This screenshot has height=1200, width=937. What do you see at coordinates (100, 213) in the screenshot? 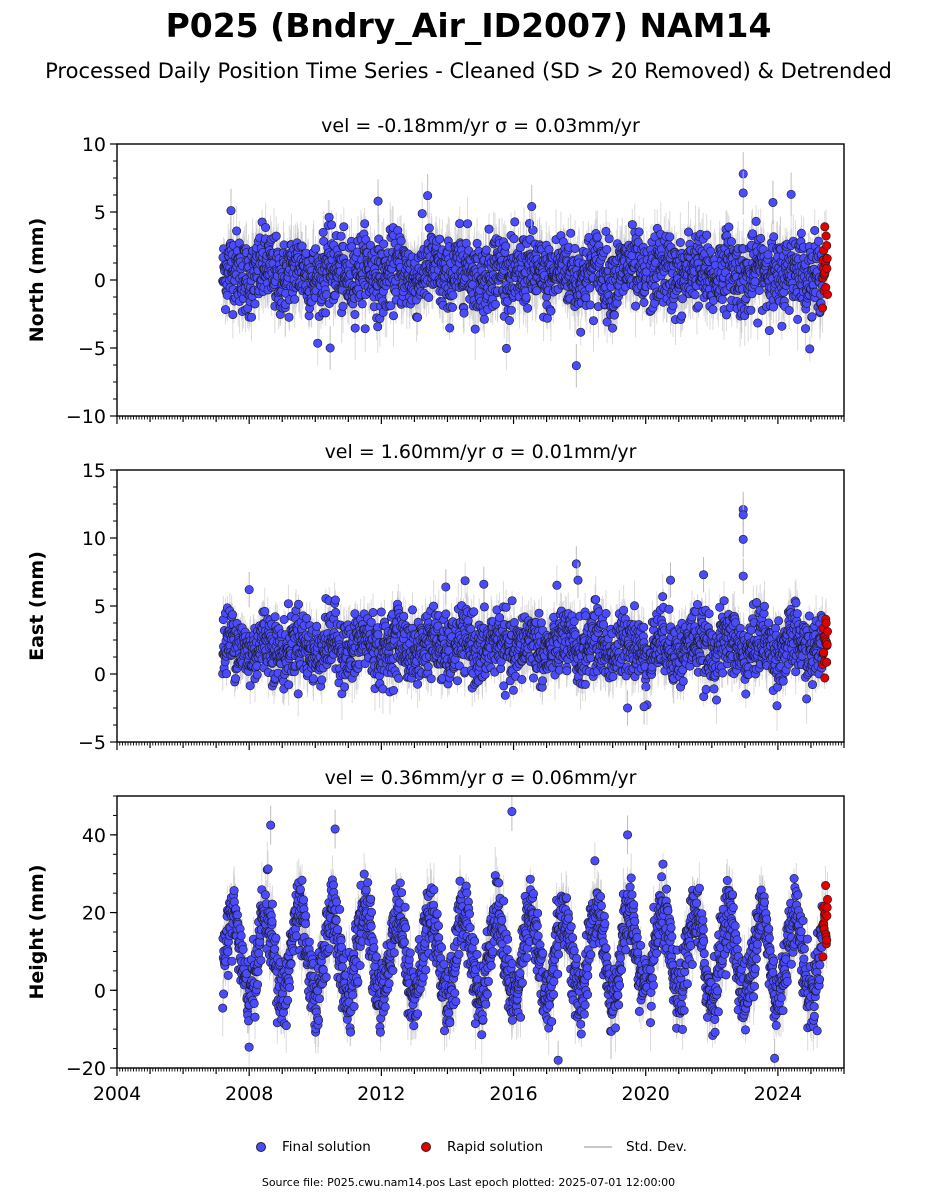
I see `y-tick-label: 5` at bounding box center [100, 213].